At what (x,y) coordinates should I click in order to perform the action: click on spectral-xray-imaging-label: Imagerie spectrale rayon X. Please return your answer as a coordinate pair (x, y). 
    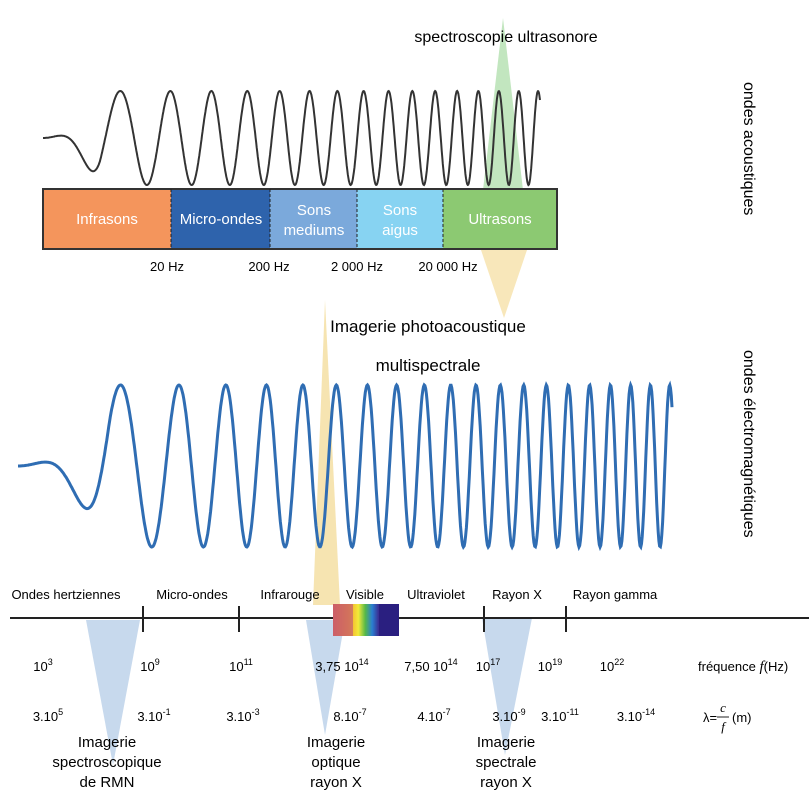
    Looking at the image, I should click on (506, 762).